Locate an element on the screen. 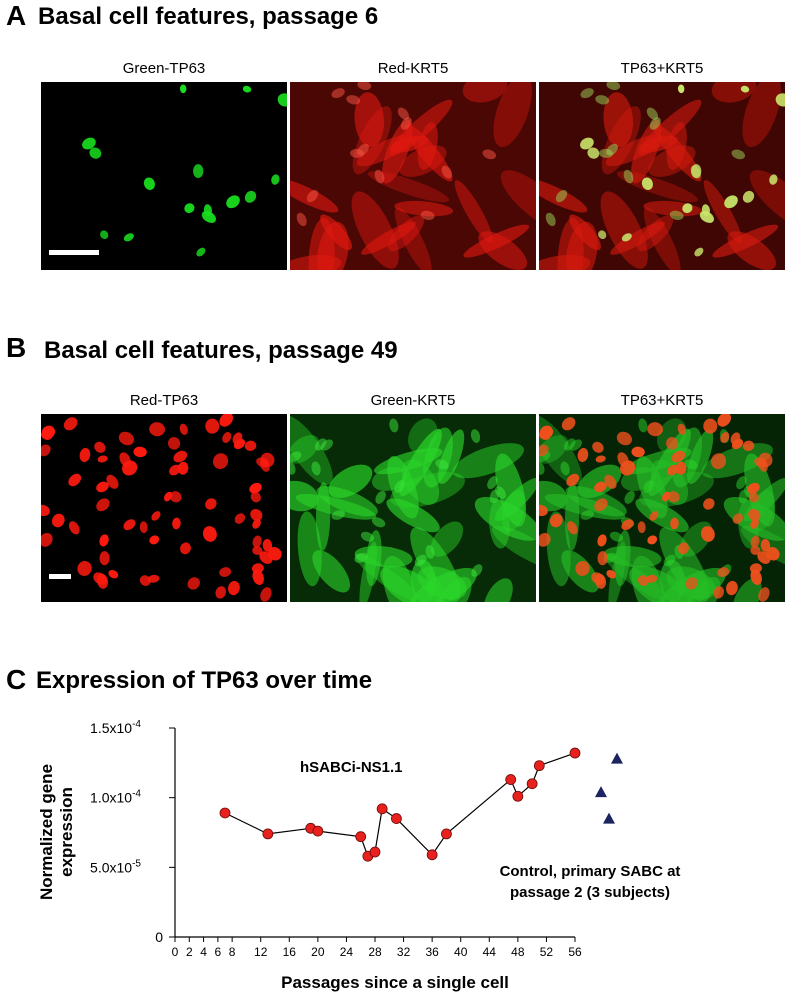 Image resolution: width=786 pixels, height=999 pixels. panel-b-label-2: Green-KRT5 is located at coordinates (413, 400).